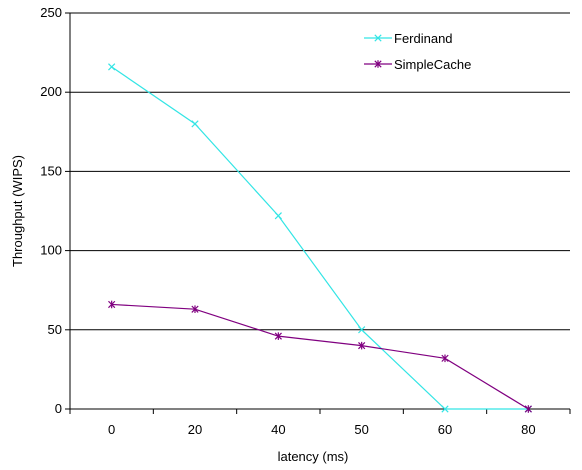 The height and width of the screenshot is (470, 582). What do you see at coordinates (195, 429) in the screenshot?
I see `x-tick-label: 20` at bounding box center [195, 429].